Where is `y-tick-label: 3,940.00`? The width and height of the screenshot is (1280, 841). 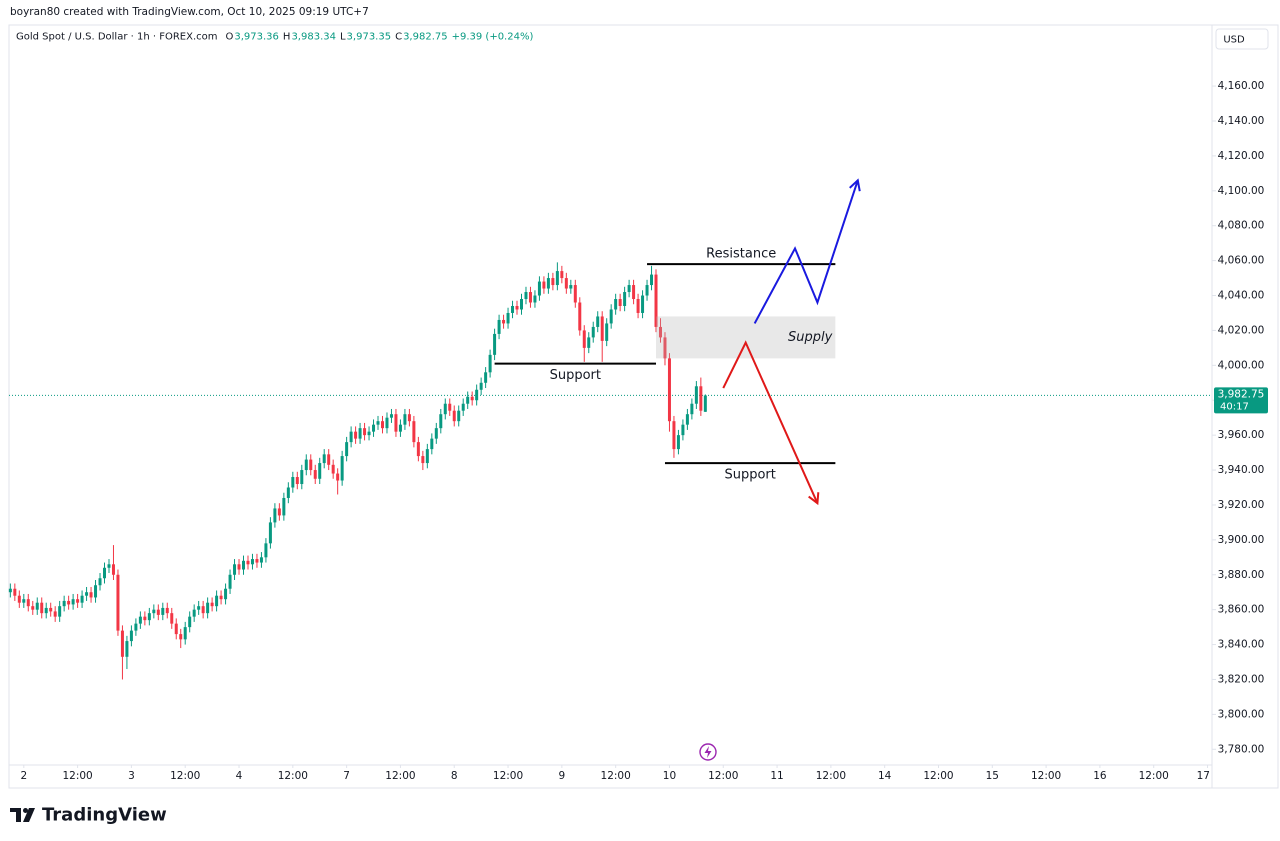 y-tick-label: 3,940.00 is located at coordinates (1241, 470).